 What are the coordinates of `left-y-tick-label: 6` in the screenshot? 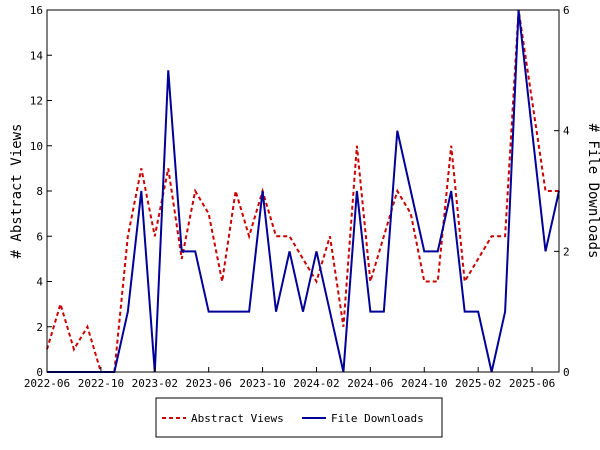 It's located at (39, 236).